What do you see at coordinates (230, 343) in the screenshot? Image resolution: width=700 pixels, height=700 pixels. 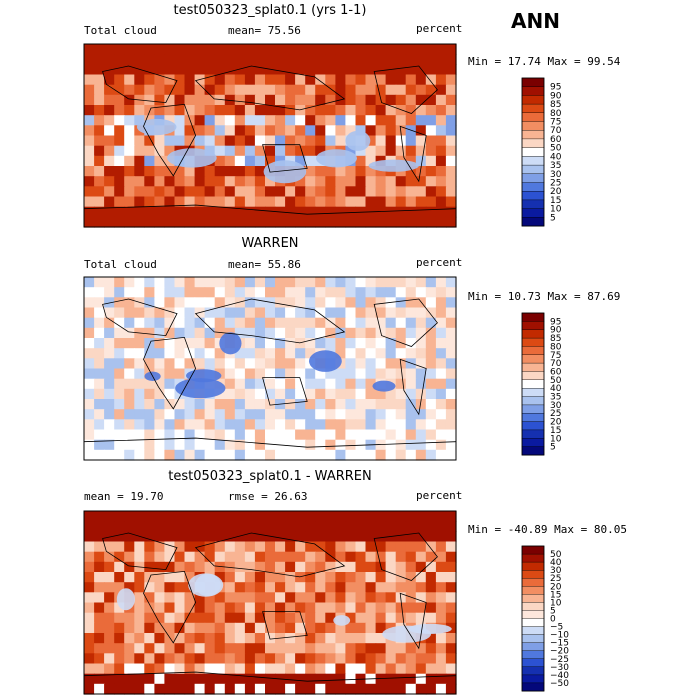 I see `map-blob` at bounding box center [230, 343].